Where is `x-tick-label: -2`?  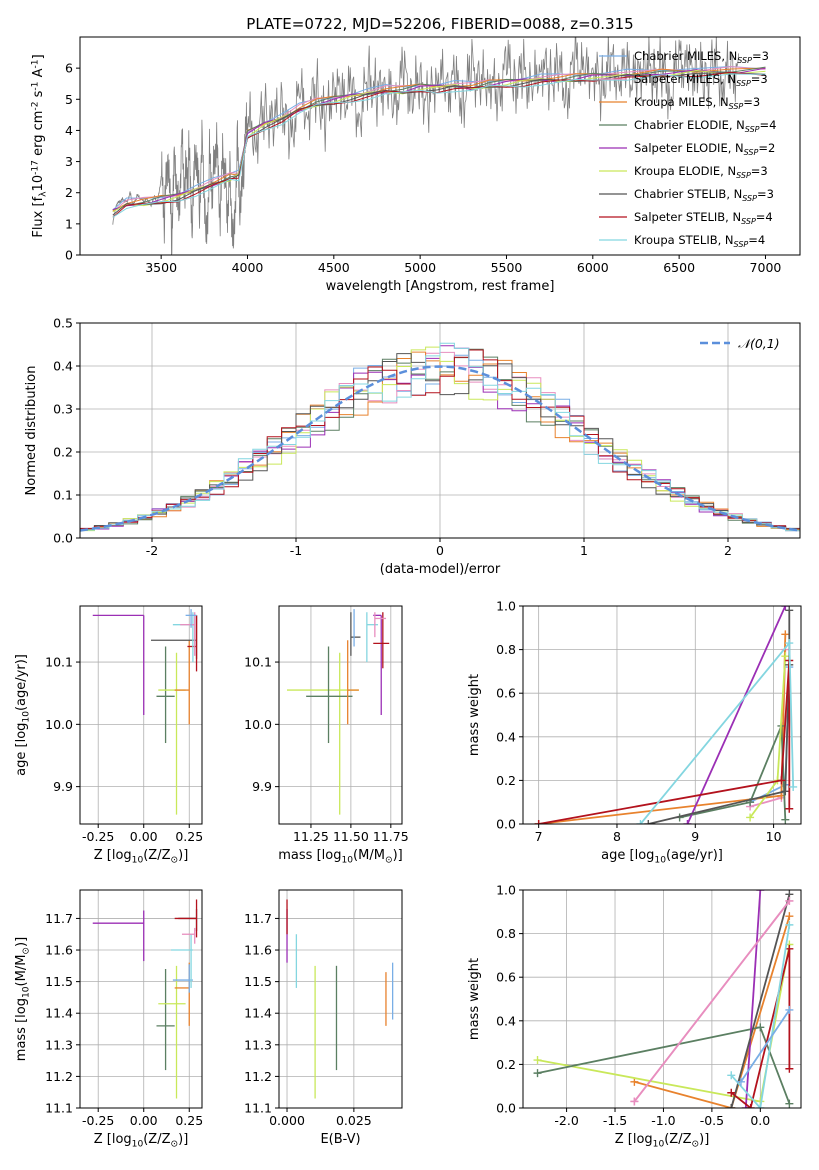 x-tick-label: -2 is located at coordinates (152, 550).